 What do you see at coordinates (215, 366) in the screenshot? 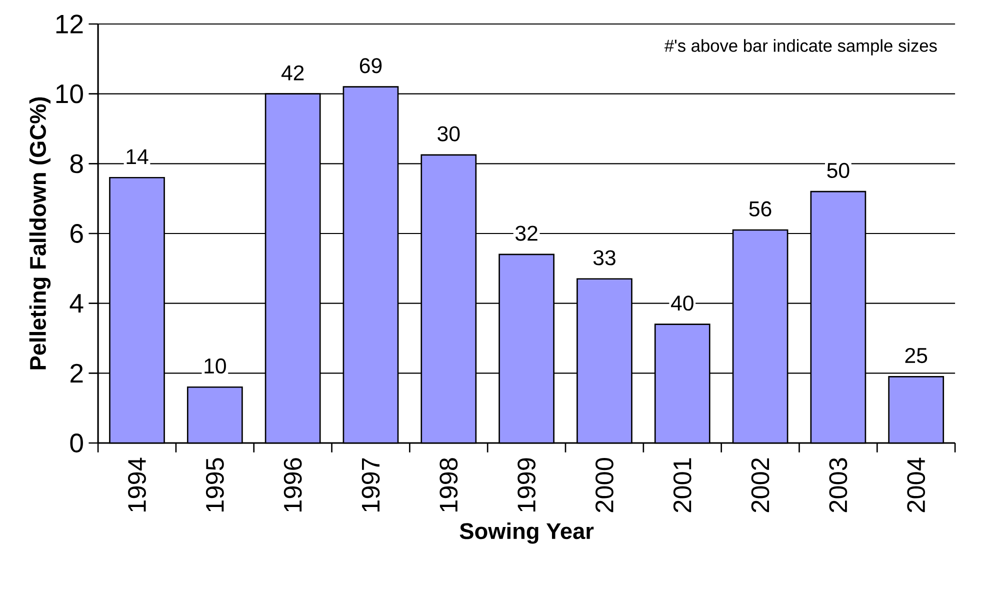
I see `annotation: 10` at bounding box center [215, 366].